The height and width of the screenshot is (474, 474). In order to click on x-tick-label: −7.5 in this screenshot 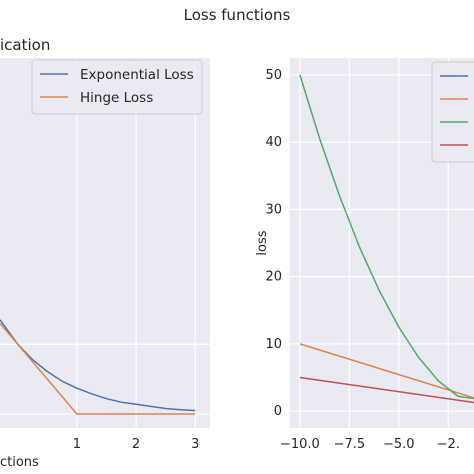, I will do `click(350, 444)`.